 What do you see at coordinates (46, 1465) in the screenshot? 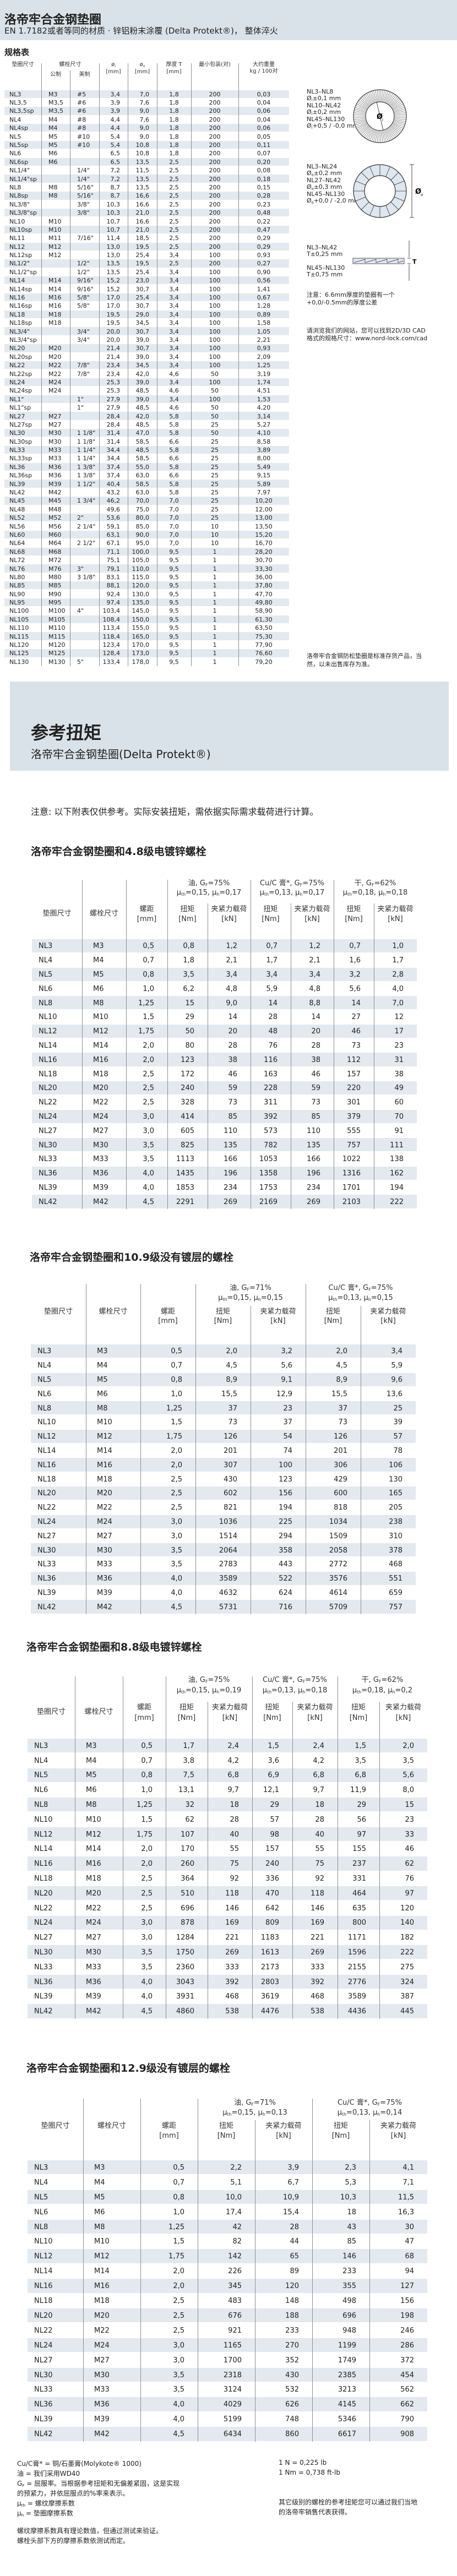
I see `table-cell: NL16` at bounding box center [46, 1465].